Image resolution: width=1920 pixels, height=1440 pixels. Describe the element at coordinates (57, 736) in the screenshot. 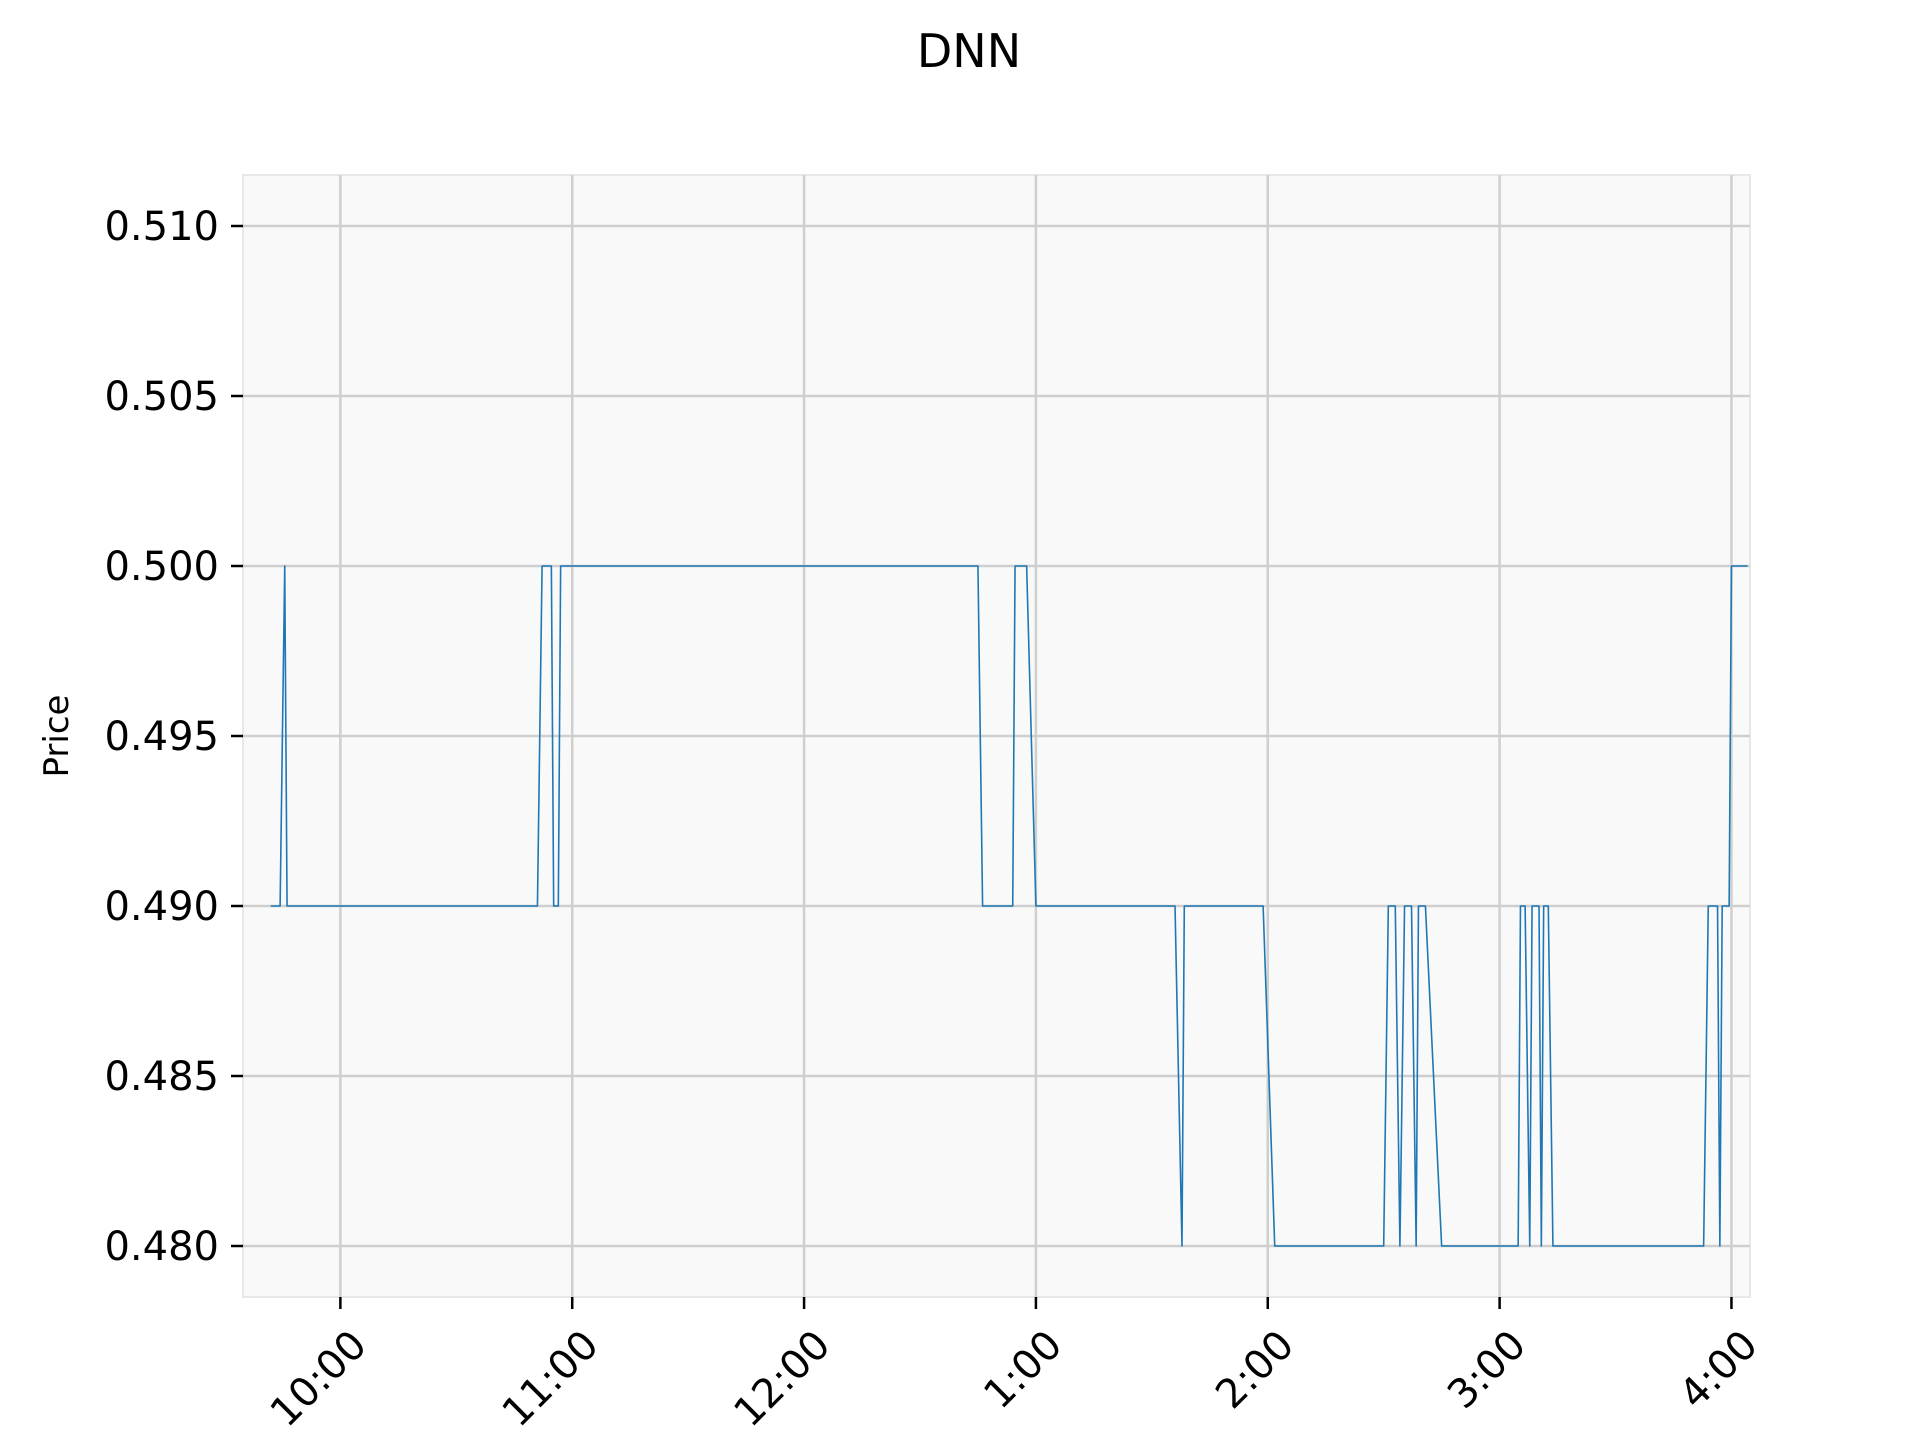

I see `y-axis-label: Price` at that location.